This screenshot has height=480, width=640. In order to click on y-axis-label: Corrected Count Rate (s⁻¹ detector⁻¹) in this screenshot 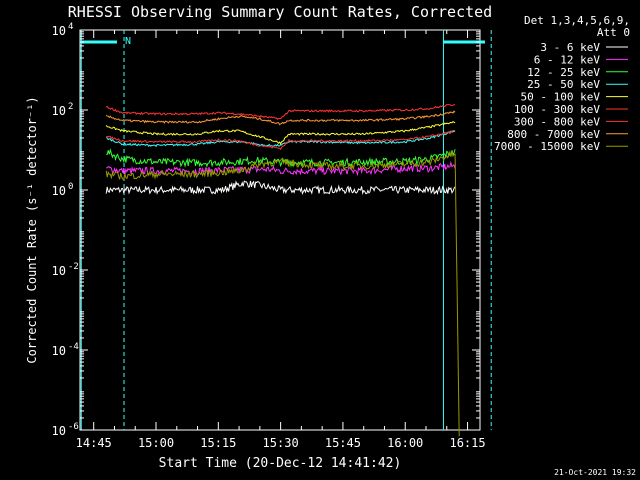, I will do `click(32, 229)`.